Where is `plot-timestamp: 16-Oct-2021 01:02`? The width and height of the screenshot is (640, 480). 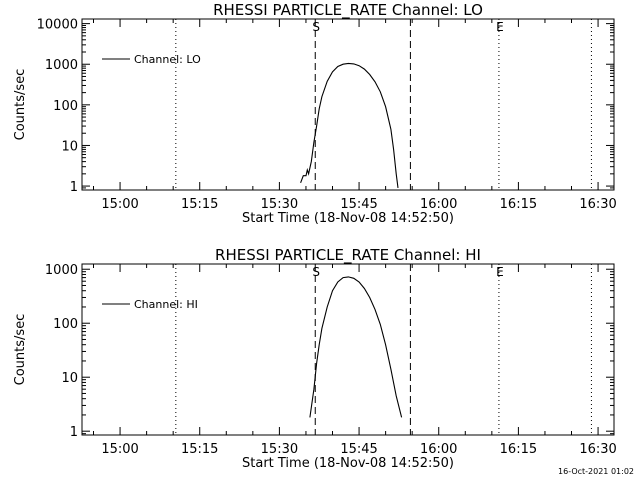
plot-timestamp: 16-Oct-2021 01:02 is located at coordinates (596, 471).